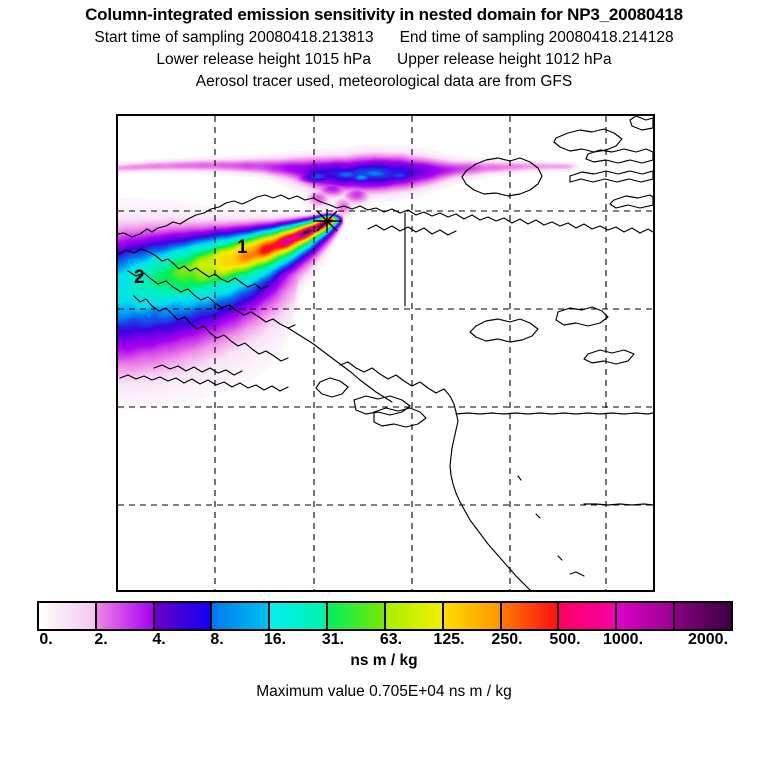 This screenshot has height=768, width=768. I want to click on plume-label-1: 1, so click(242, 247).